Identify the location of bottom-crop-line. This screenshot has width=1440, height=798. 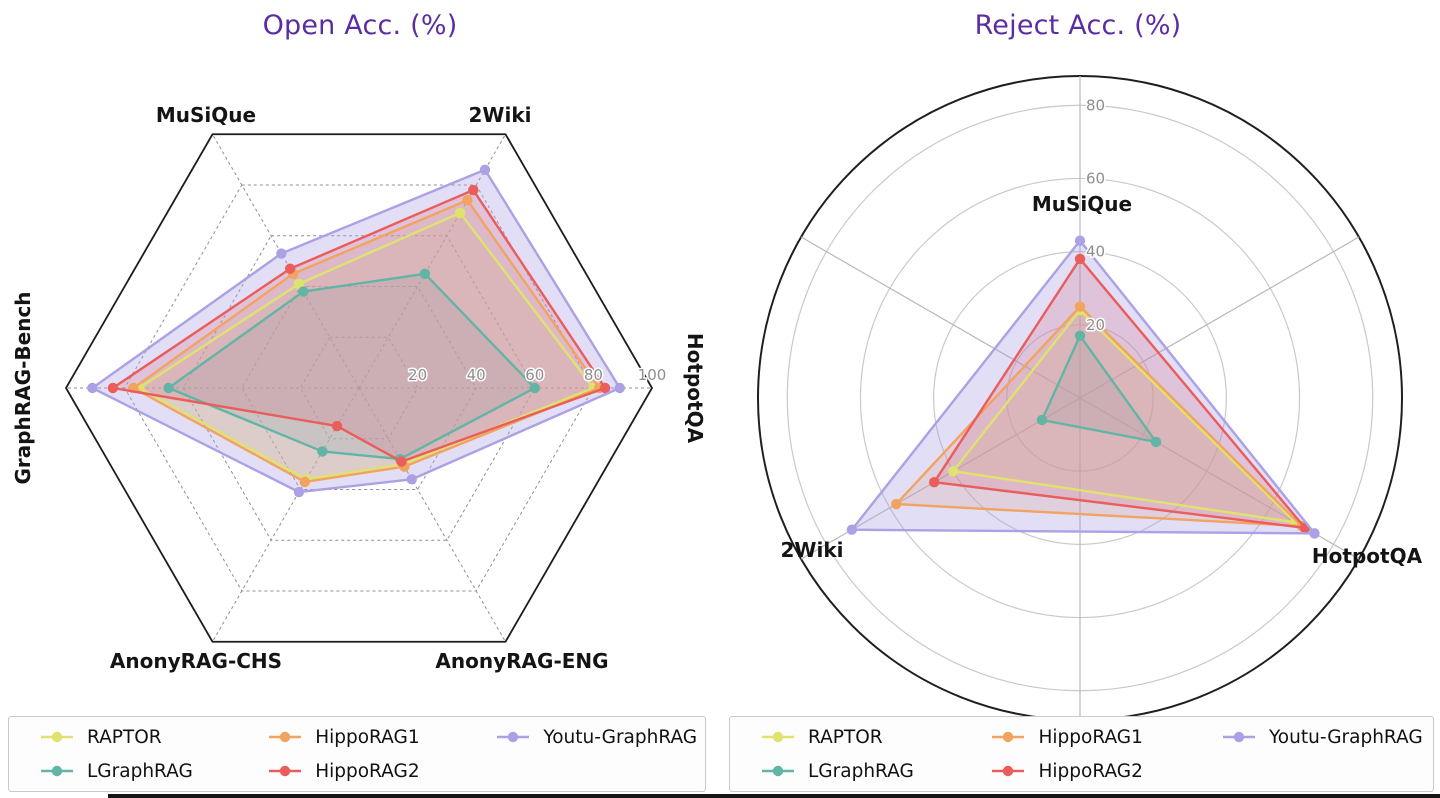
(774, 796).